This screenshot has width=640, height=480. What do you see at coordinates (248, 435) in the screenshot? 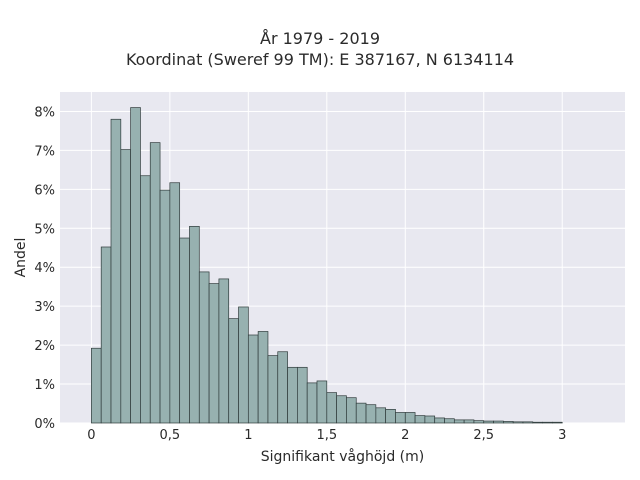
I see `x-tick-label: 1` at bounding box center [248, 435].